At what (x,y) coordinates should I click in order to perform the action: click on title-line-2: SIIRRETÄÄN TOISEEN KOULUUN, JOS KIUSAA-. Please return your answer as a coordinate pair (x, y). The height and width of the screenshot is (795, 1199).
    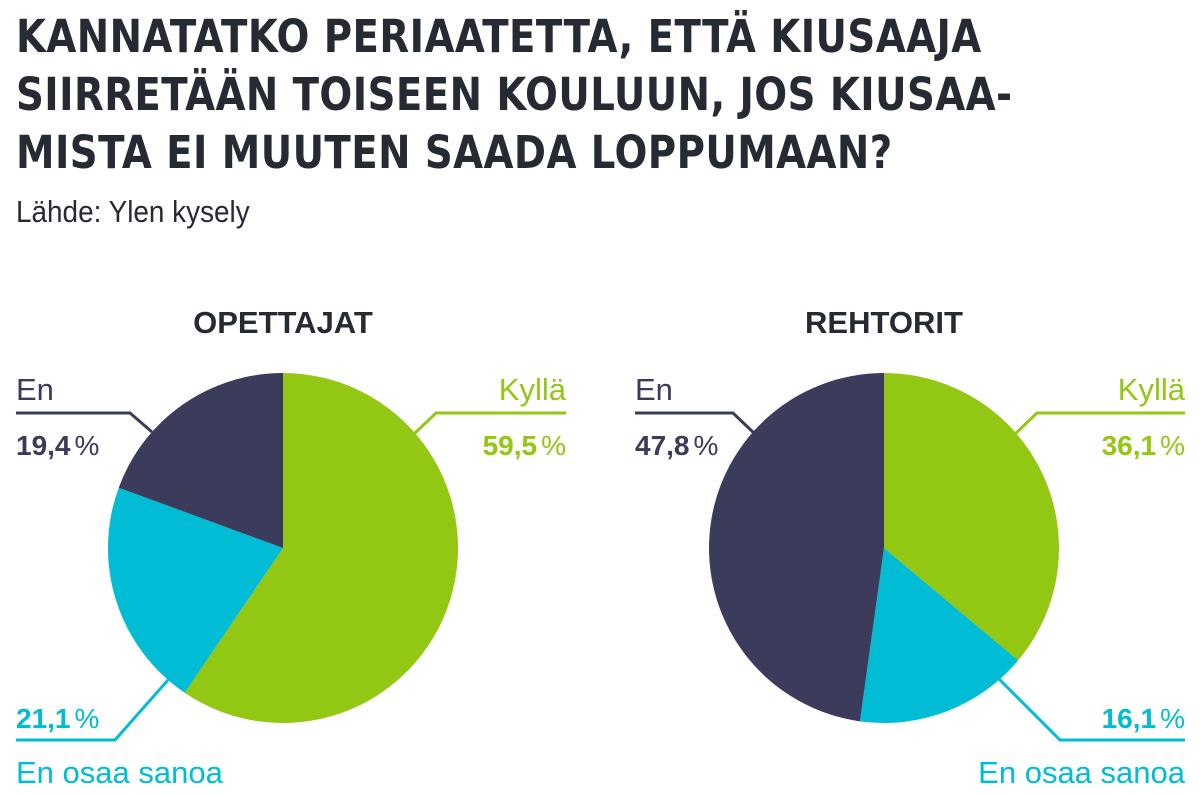
    Looking at the image, I should click on (514, 94).